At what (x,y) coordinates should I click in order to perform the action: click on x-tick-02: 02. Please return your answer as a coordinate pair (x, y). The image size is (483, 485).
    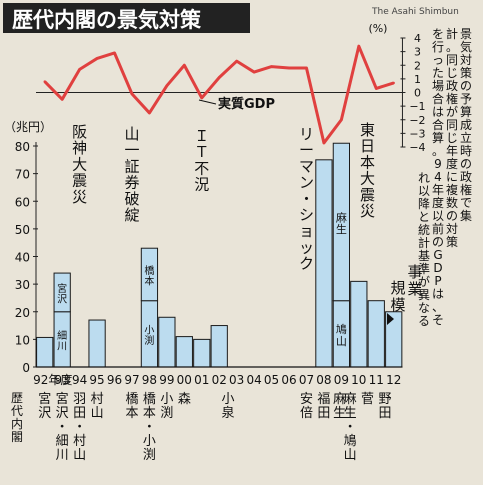
    Looking at the image, I should click on (219, 380).